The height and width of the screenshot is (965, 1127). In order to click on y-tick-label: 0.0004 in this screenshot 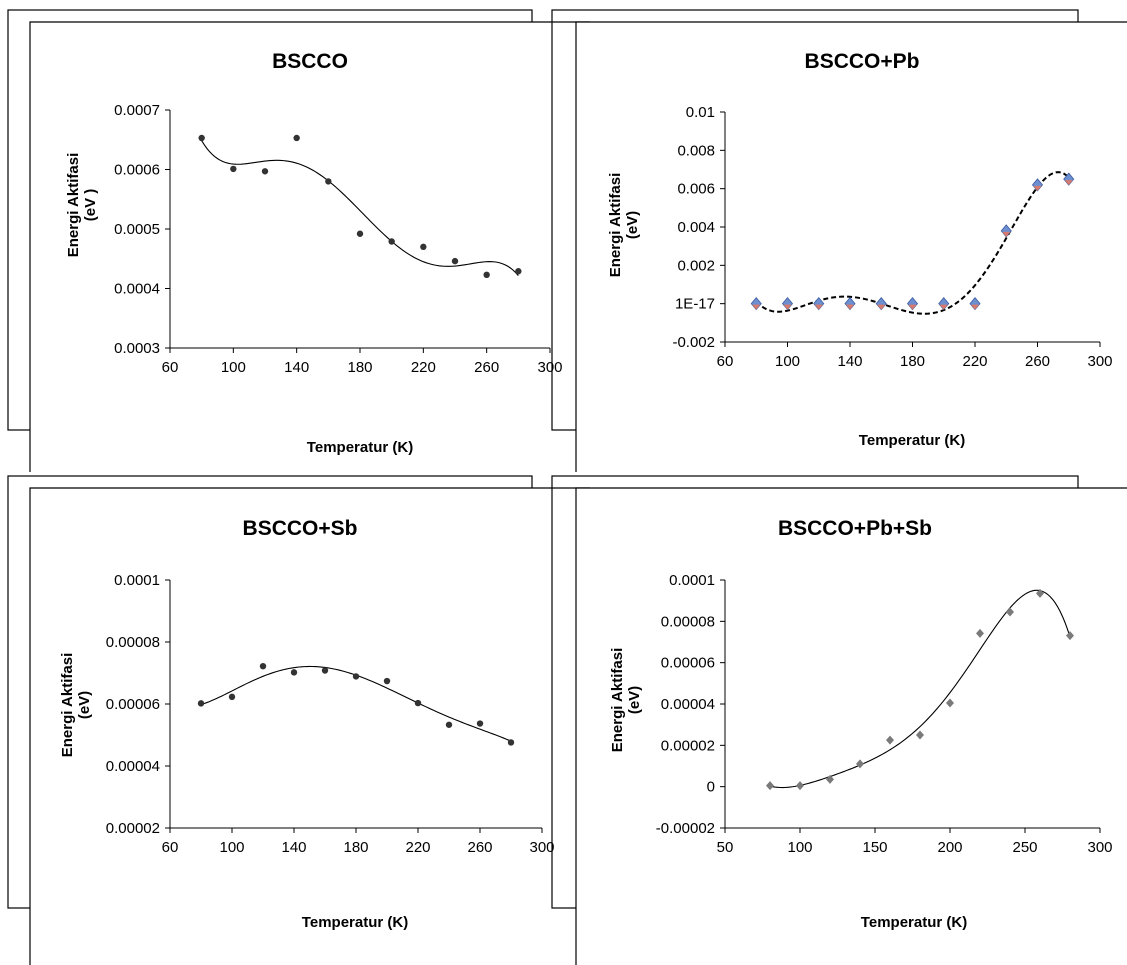, I will do `click(137, 289)`.